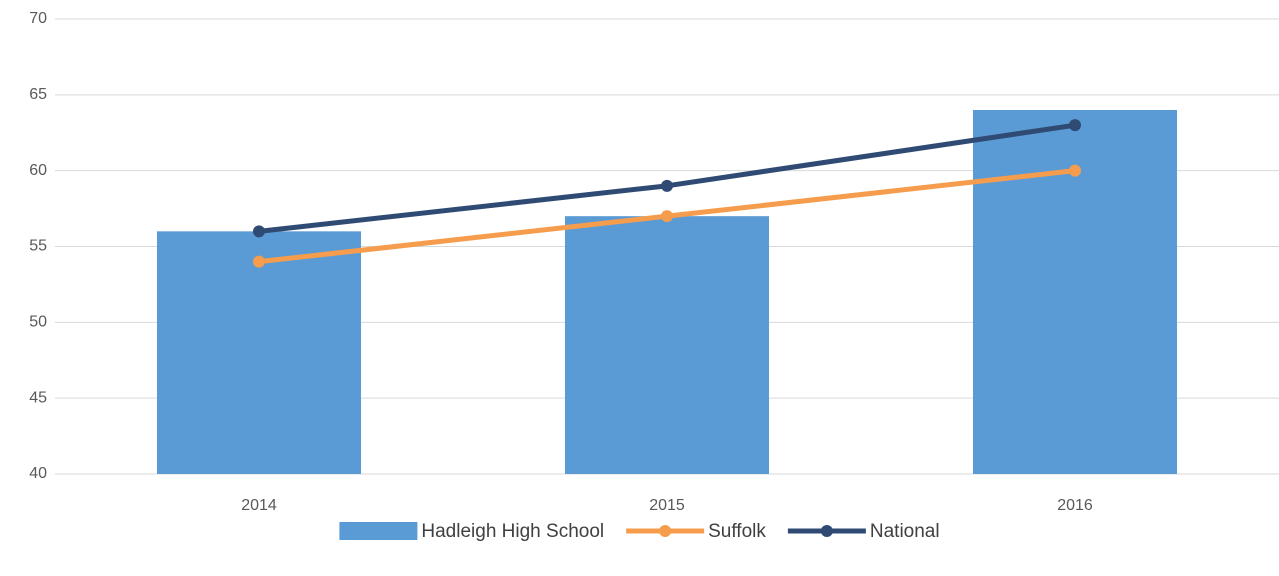 Image resolution: width=1279 pixels, height=576 pixels. I want to click on x-tick-label: 2016, so click(1075, 505).